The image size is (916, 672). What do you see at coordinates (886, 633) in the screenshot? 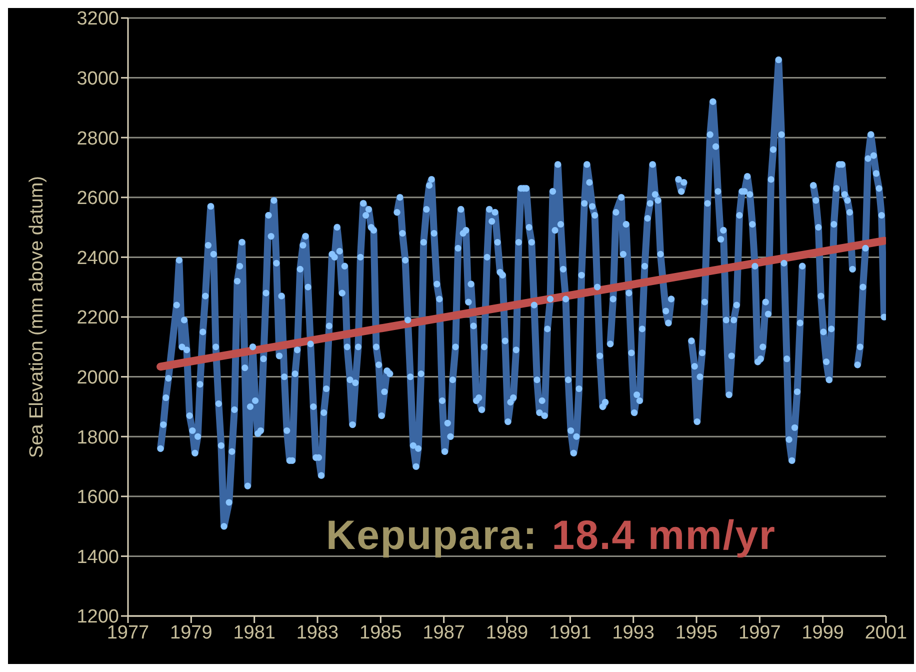
I see `x-tick-label: 2001` at bounding box center [886, 633].